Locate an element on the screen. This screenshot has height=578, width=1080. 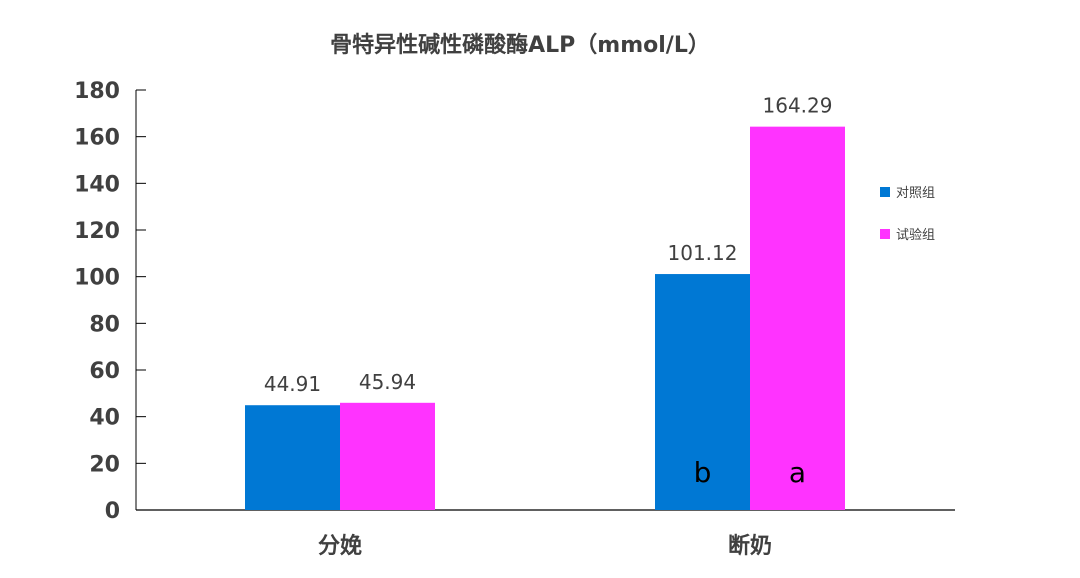
legend-label: 对照组 is located at coordinates (915, 193).